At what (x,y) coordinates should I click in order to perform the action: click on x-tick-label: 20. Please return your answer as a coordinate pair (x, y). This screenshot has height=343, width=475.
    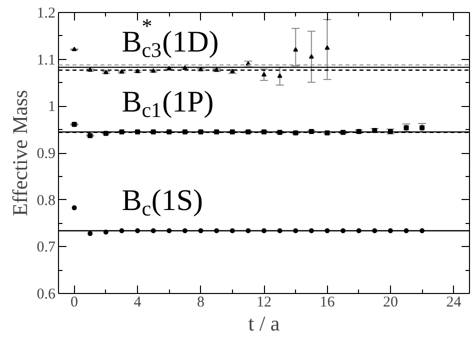
    Looking at the image, I should click on (390, 302).